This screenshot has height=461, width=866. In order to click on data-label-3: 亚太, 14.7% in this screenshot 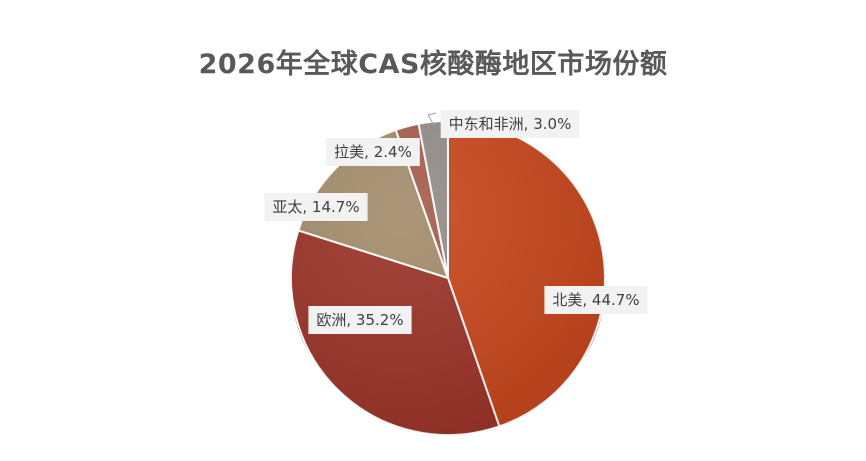, I will do `click(315, 207)`.